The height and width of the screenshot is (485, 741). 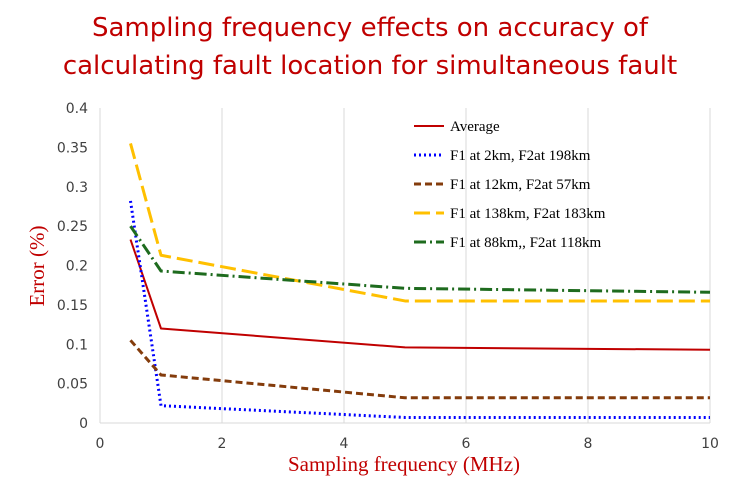 I want to click on y-tick-labels: 0 0.05 0.1 0.15 0.2 0.25 0.3 0.35 0.4, so click(x=72, y=266).